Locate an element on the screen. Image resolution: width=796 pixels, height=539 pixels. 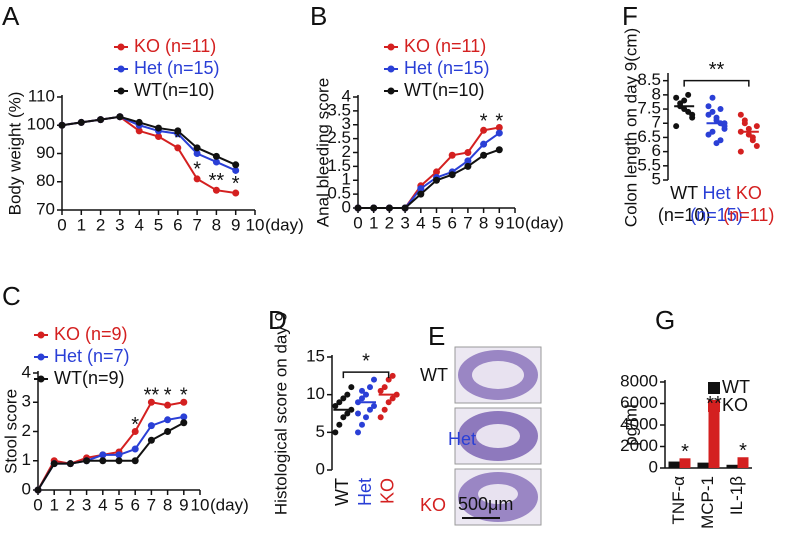
y-tick-label: 6.5 is located at coordinates (649, 136).